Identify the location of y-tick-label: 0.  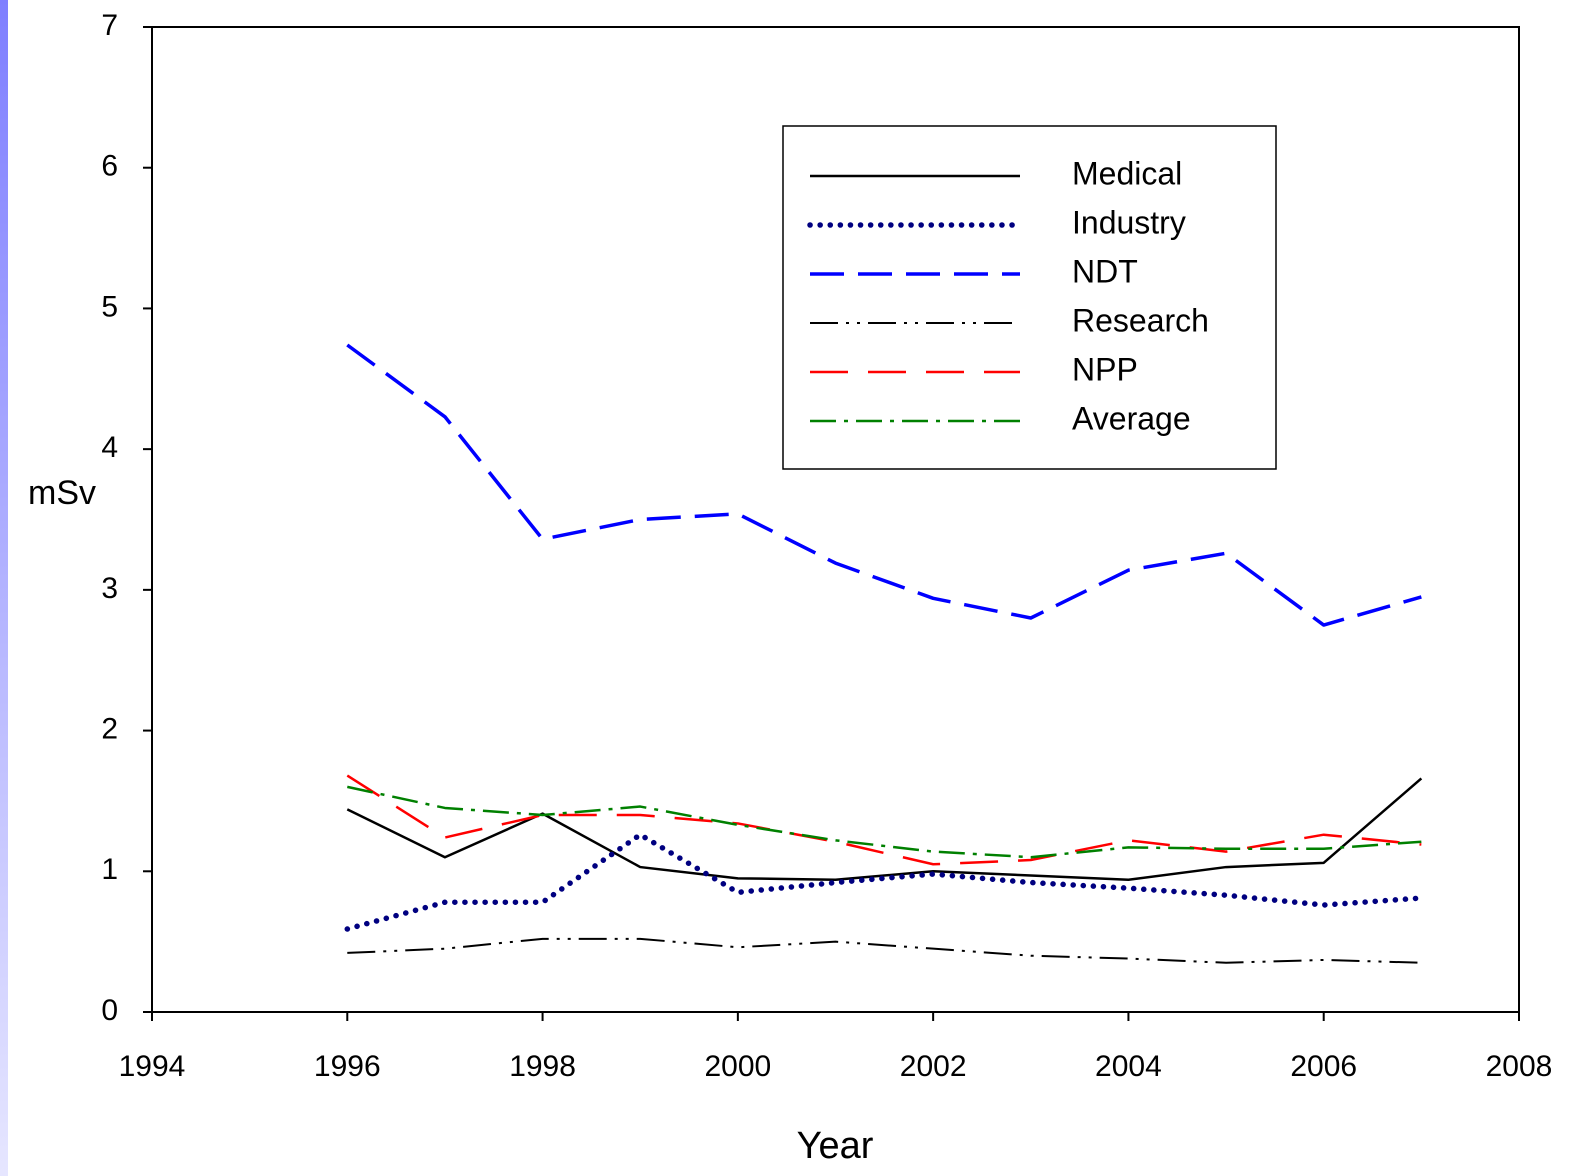
(109, 1010).